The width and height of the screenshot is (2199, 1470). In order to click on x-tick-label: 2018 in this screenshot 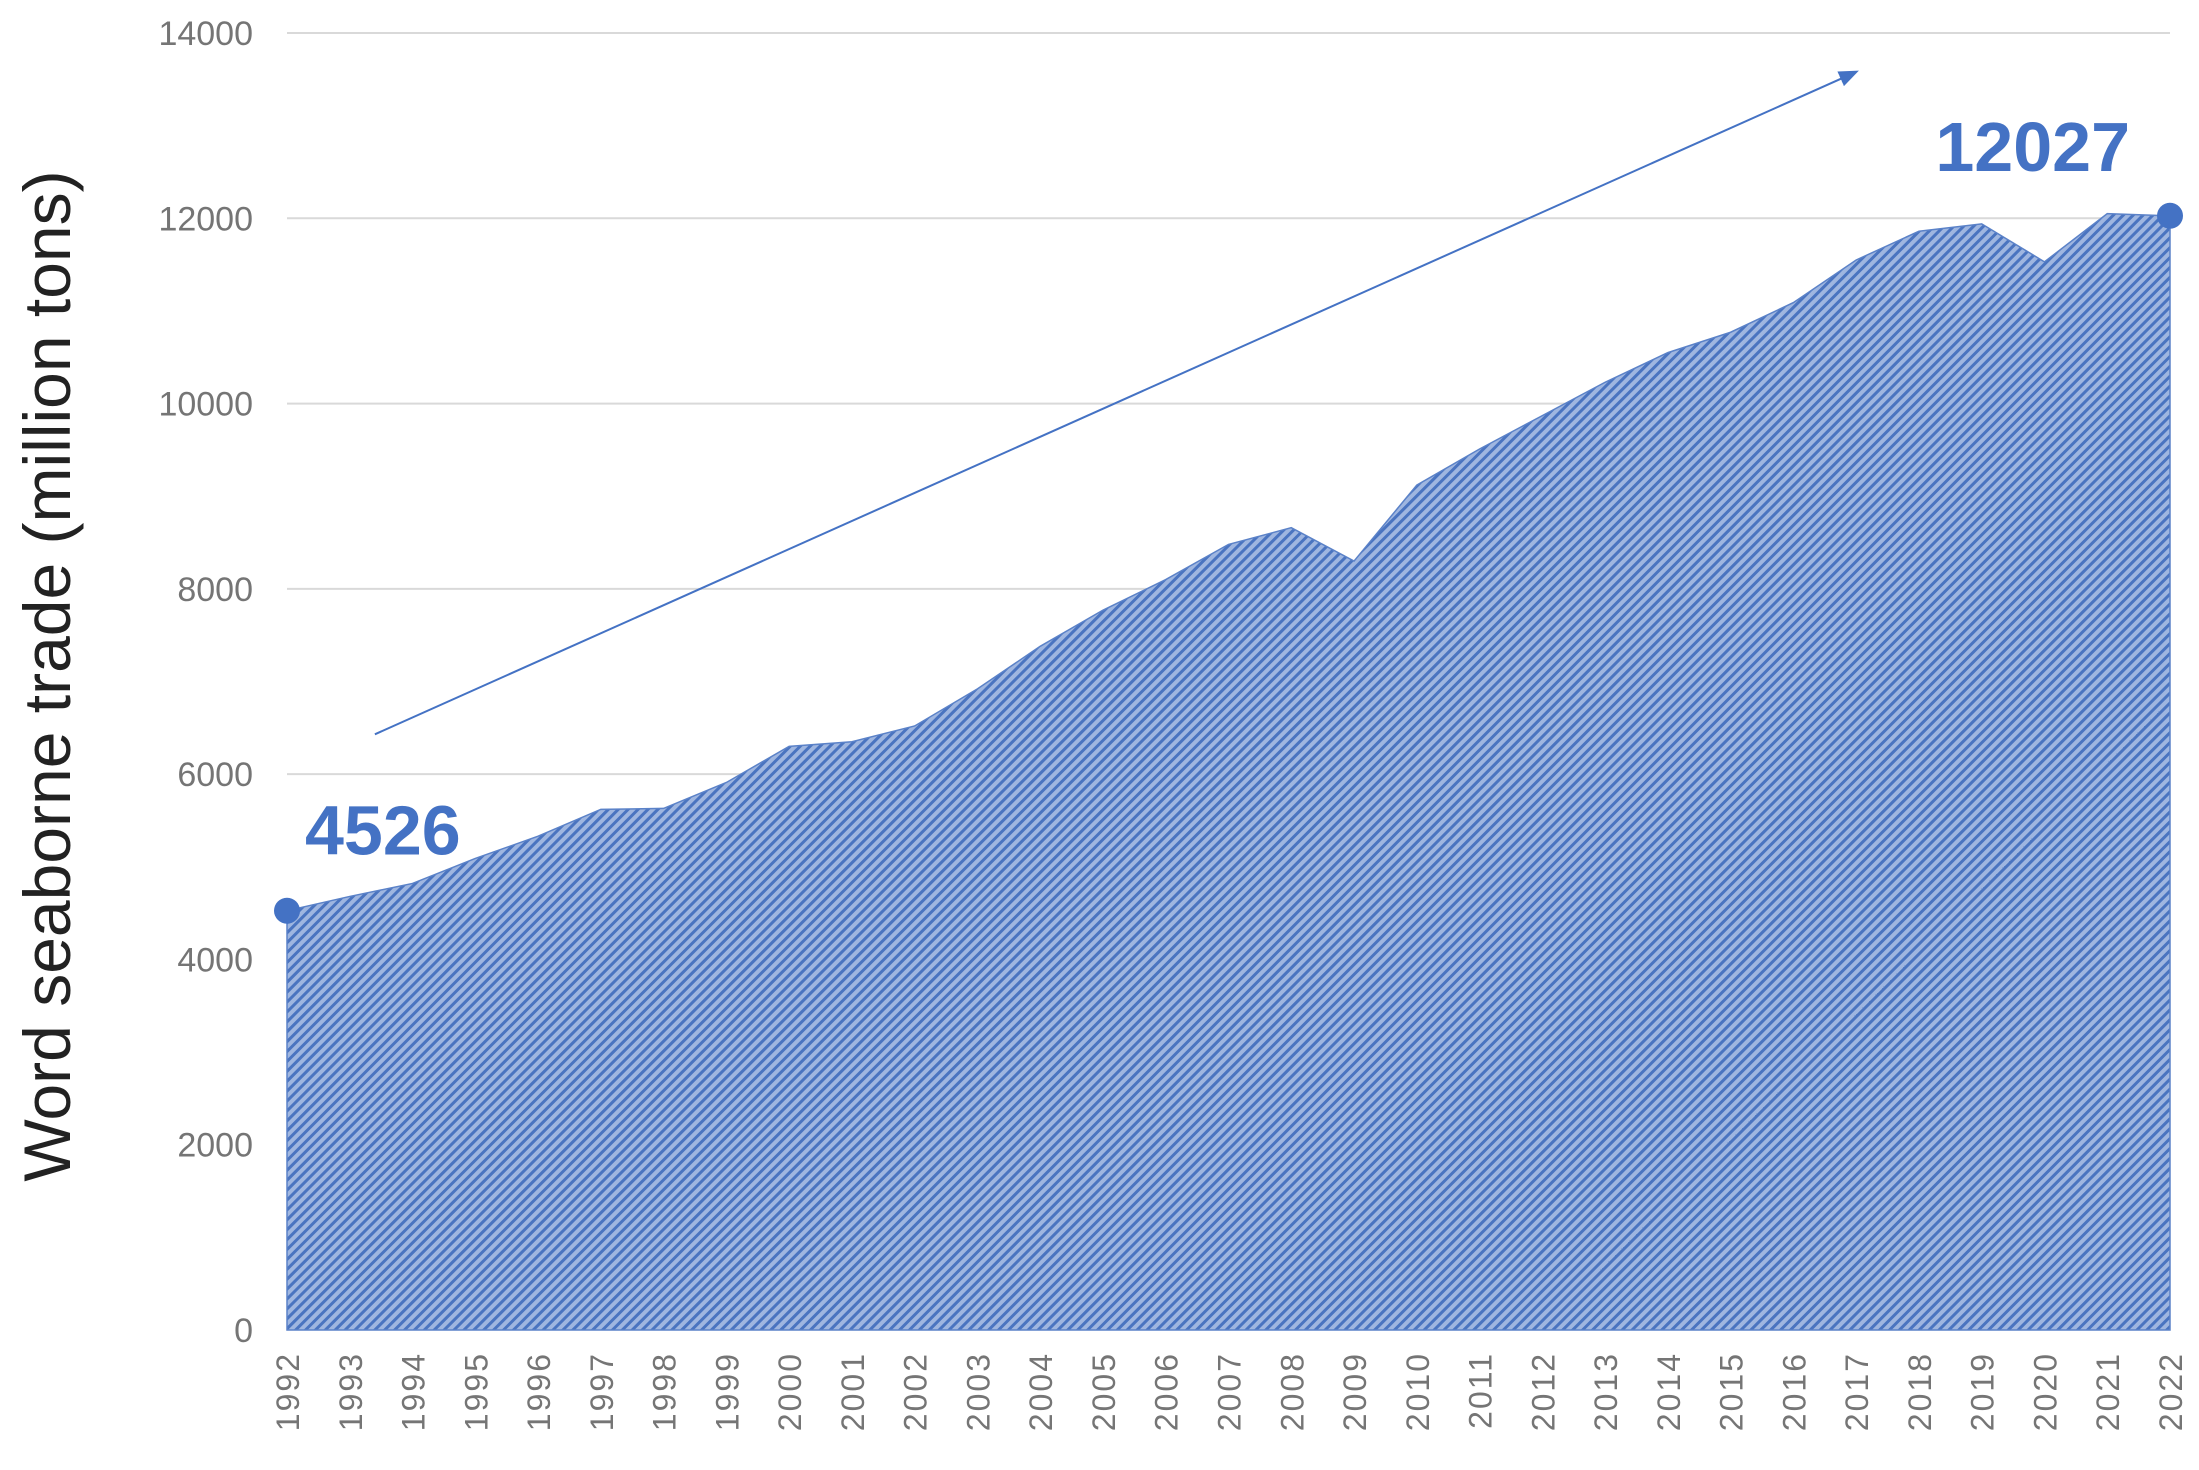, I will do `click(1920, 1391)`.